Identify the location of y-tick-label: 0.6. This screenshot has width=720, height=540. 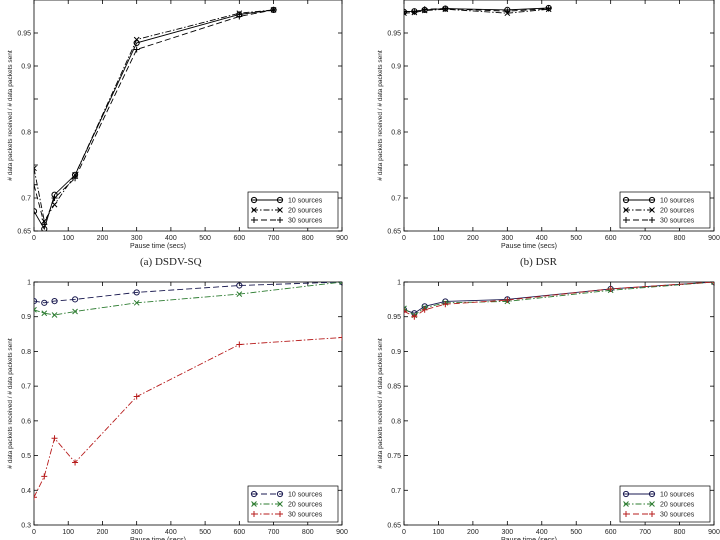
(26, 421).